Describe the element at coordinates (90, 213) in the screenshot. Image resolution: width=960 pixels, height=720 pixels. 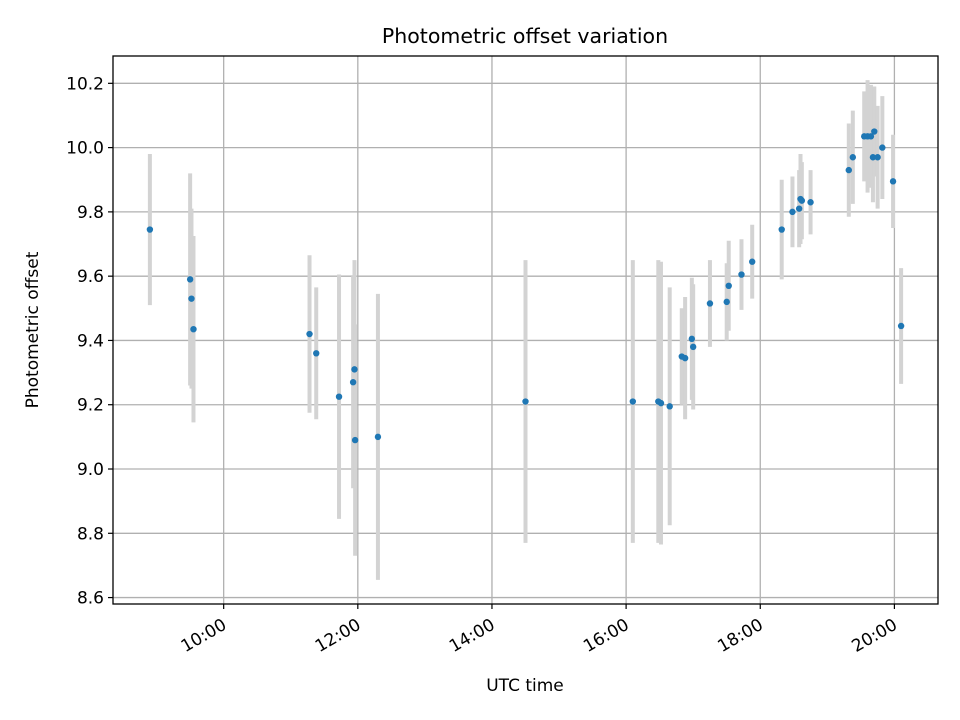
I see `y-tick-label: 9.8` at that location.